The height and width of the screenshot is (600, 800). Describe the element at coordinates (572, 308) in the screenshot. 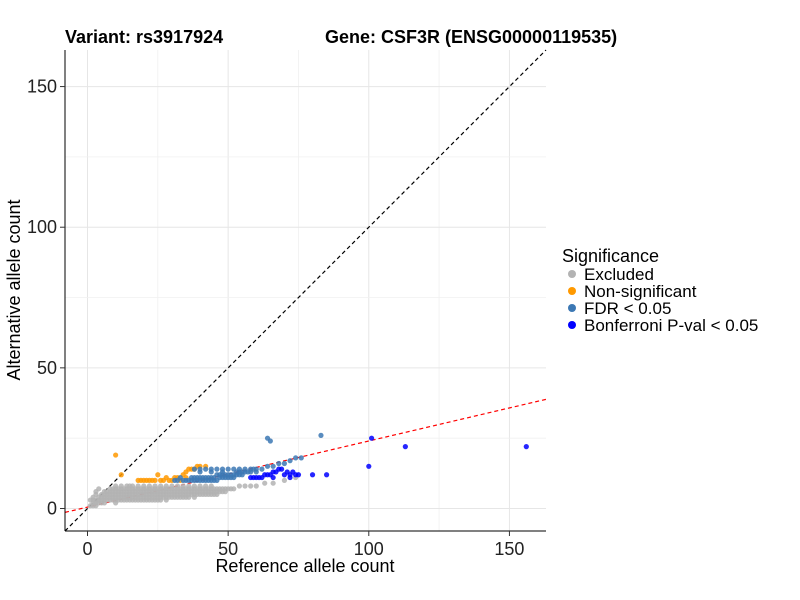

I see `legend-swatch-fdr` at that location.